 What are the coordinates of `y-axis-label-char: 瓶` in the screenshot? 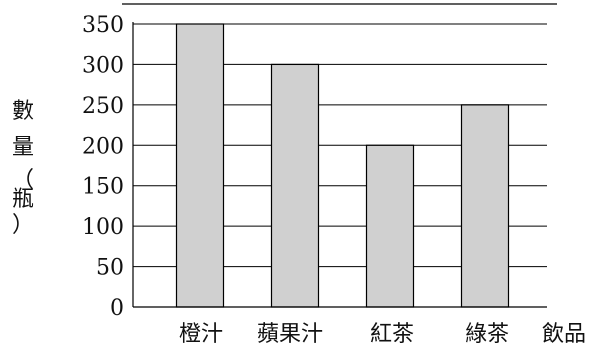 It's located at (23, 199).